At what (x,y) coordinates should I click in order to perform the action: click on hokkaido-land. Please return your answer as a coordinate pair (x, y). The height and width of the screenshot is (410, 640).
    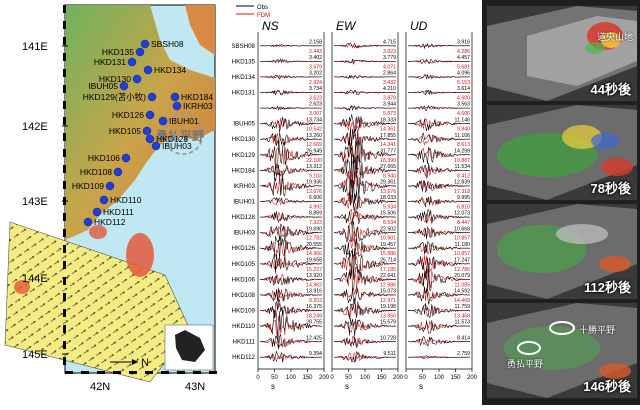
    Looking at the image, I should click on (140, 122).